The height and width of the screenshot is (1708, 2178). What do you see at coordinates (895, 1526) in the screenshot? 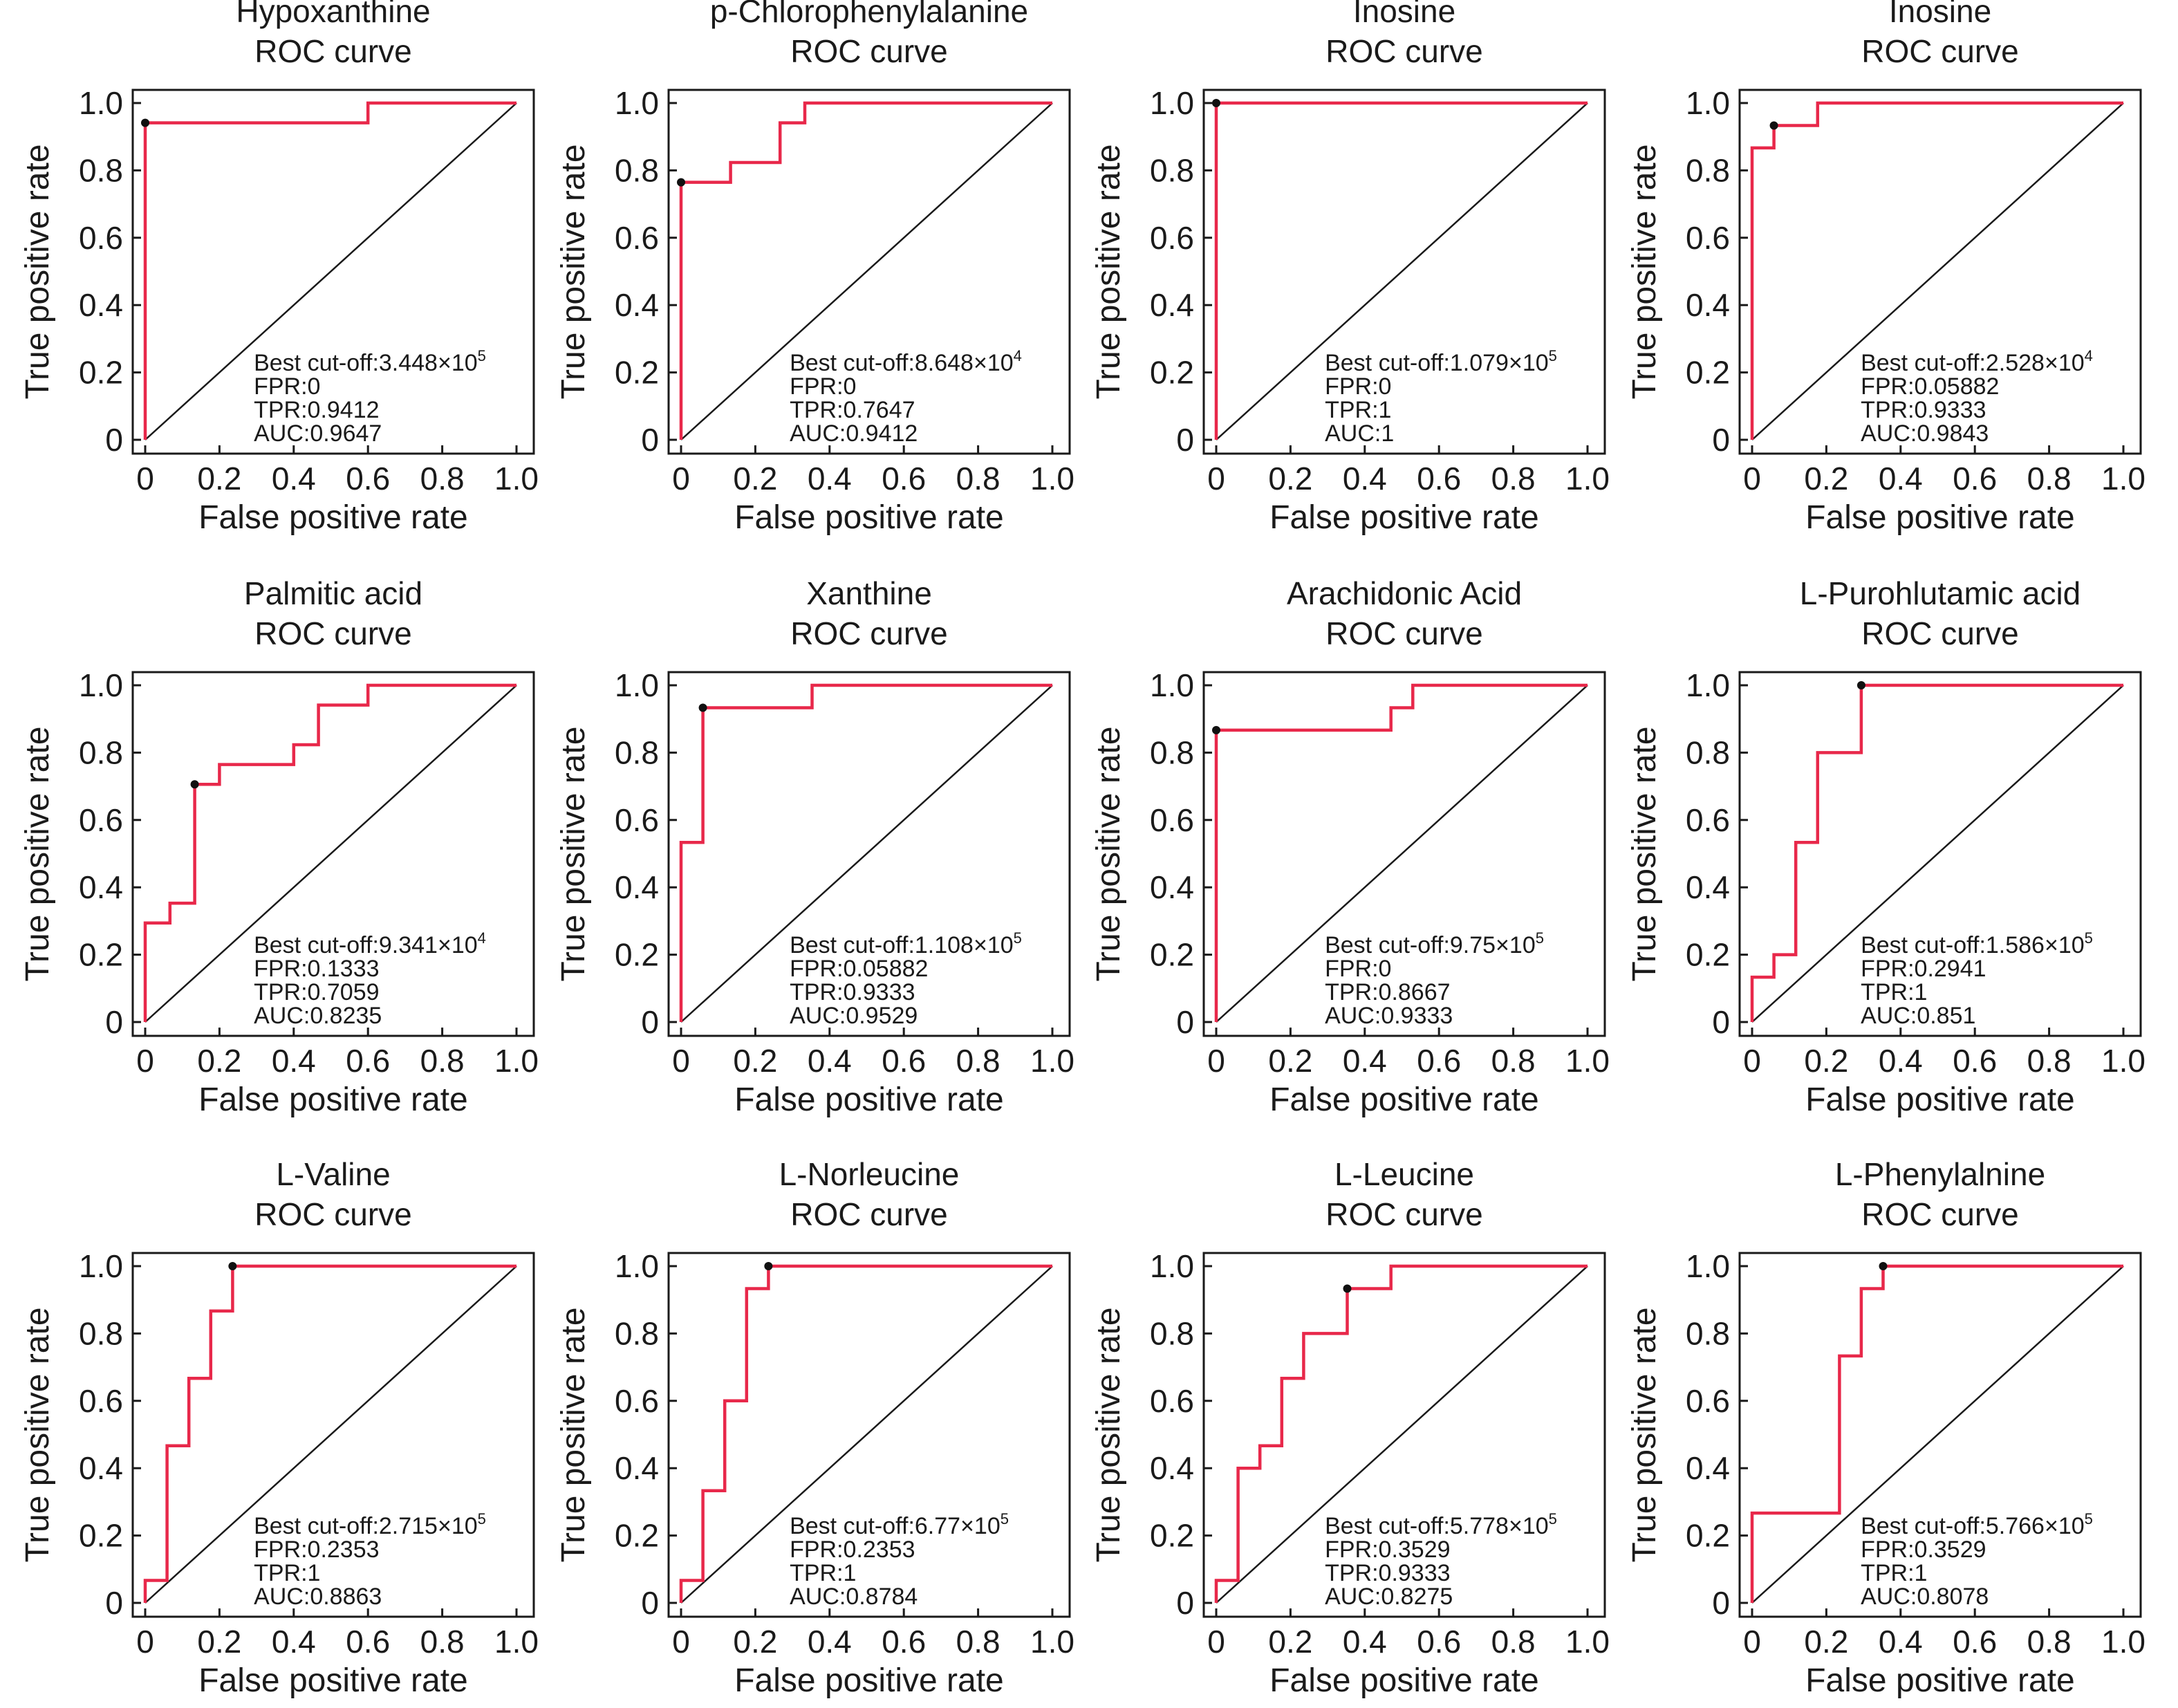
I see `cutoff-value: Best cut-off:6.77×10` at bounding box center [895, 1526].